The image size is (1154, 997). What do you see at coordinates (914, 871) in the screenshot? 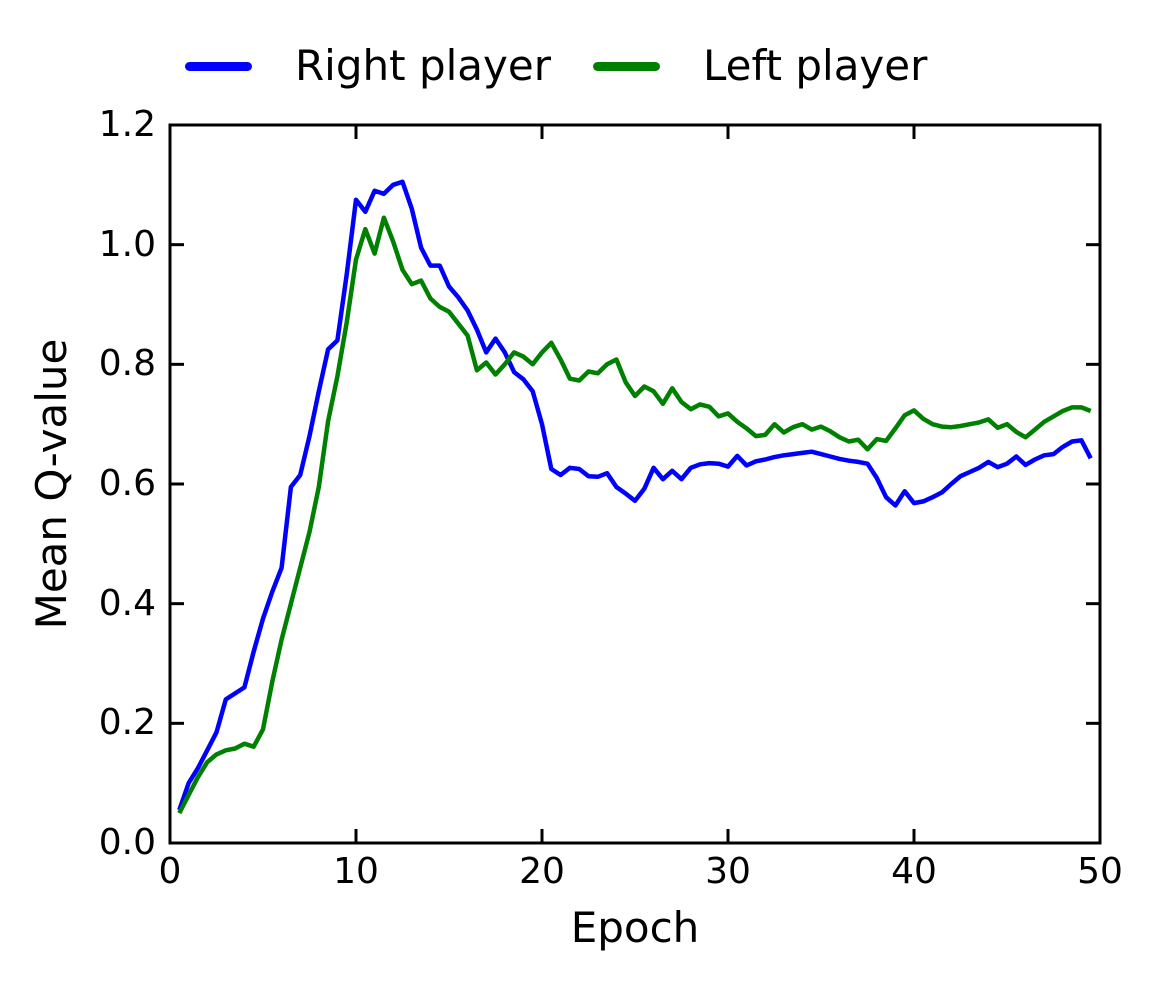
I see `x-tick-label-40: 40` at bounding box center [914, 871].